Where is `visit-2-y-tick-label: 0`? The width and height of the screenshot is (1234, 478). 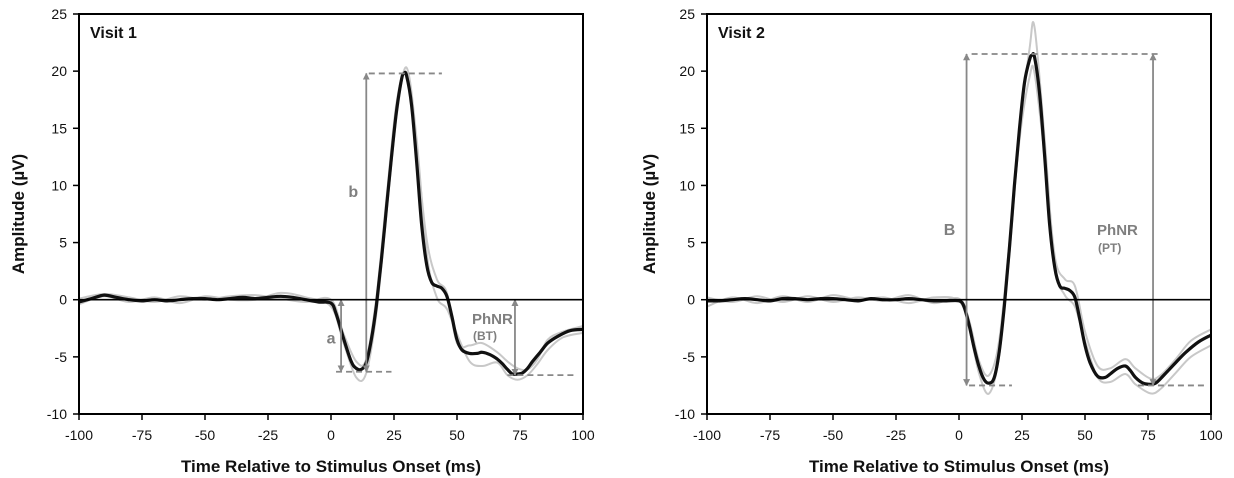
visit-2-y-tick-label: 0 is located at coordinates (691, 300).